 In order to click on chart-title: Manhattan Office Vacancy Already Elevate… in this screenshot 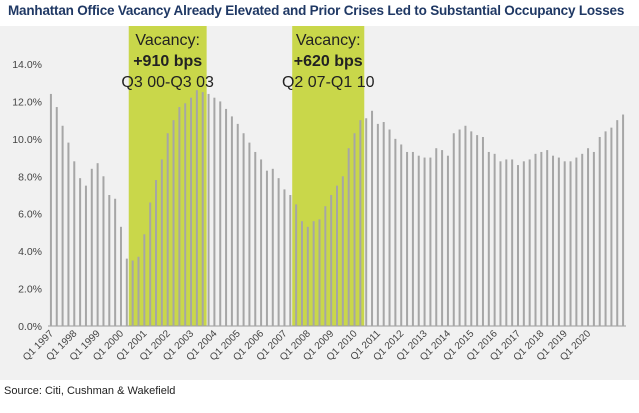, I will do `click(316, 10)`.